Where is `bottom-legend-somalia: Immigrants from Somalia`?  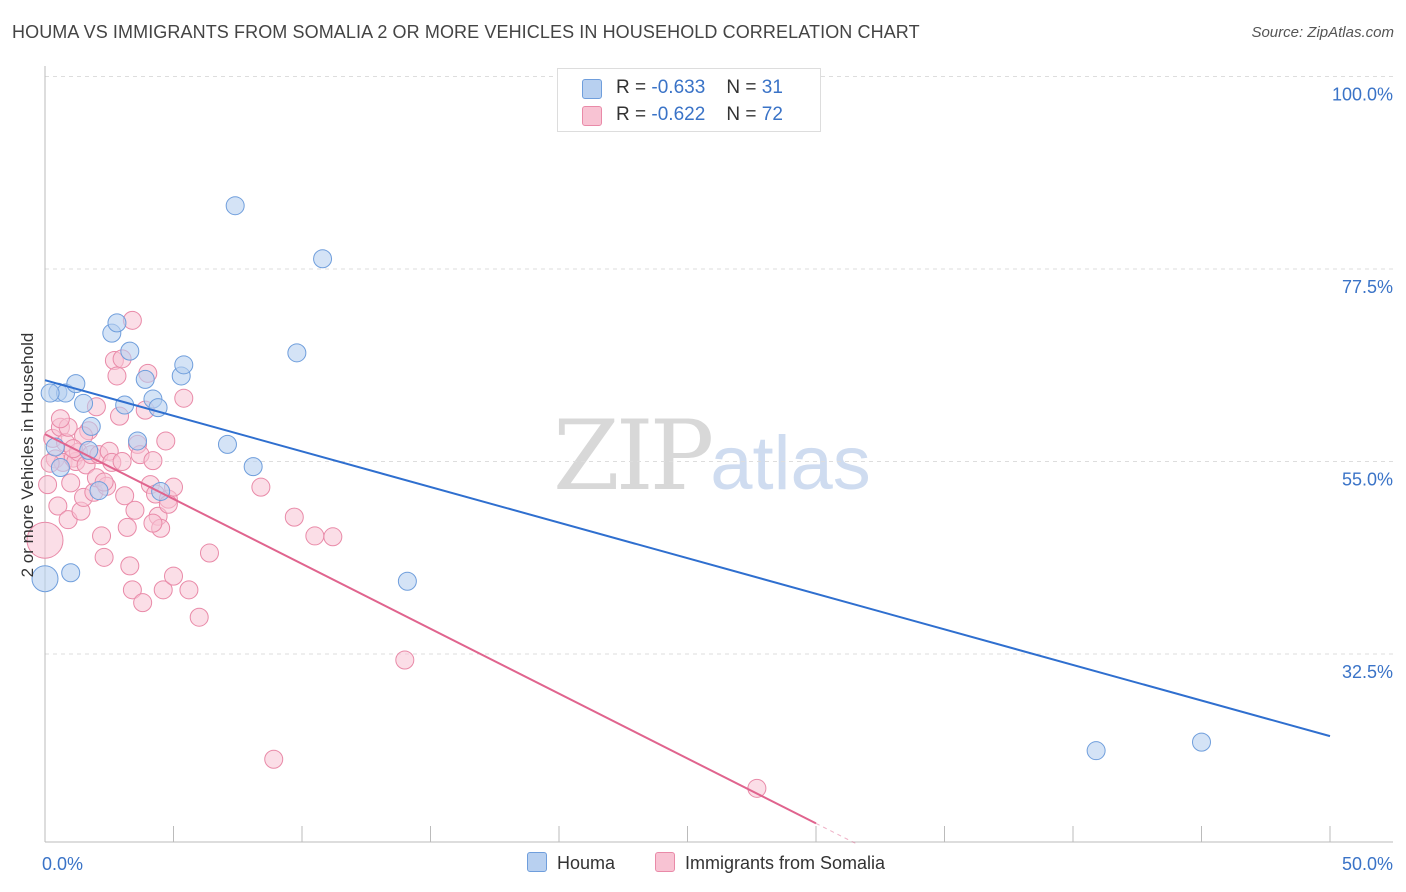
bottom-legend-somalia: Immigrants from Somalia is located at coordinates (770, 863).